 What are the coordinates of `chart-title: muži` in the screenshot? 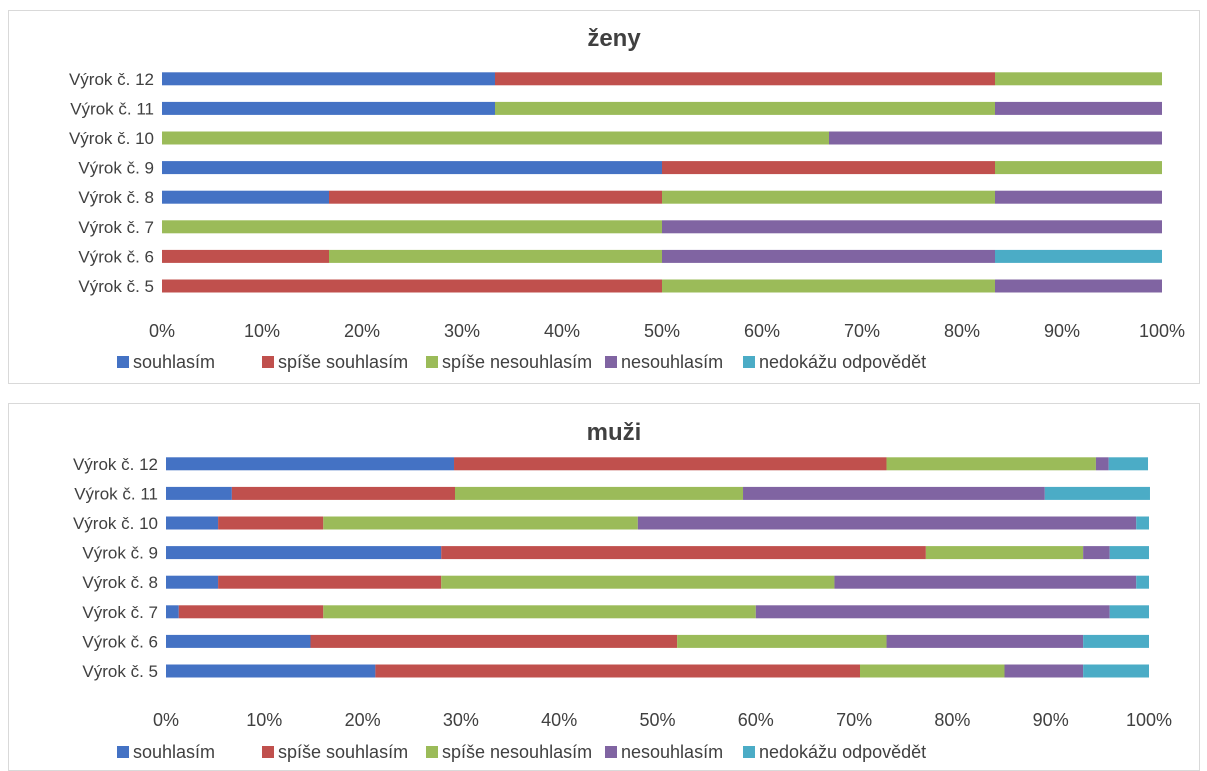 It's located at (614, 432).